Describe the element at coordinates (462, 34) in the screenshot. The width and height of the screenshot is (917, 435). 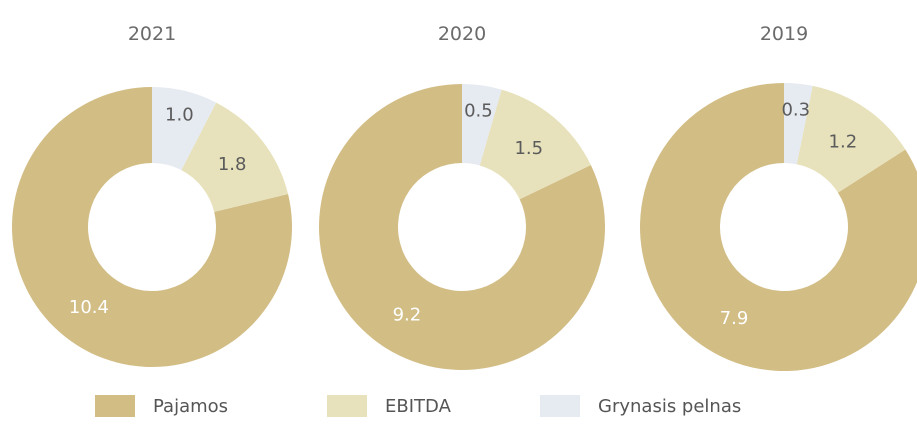
I see `chart-title: 2020` at that location.